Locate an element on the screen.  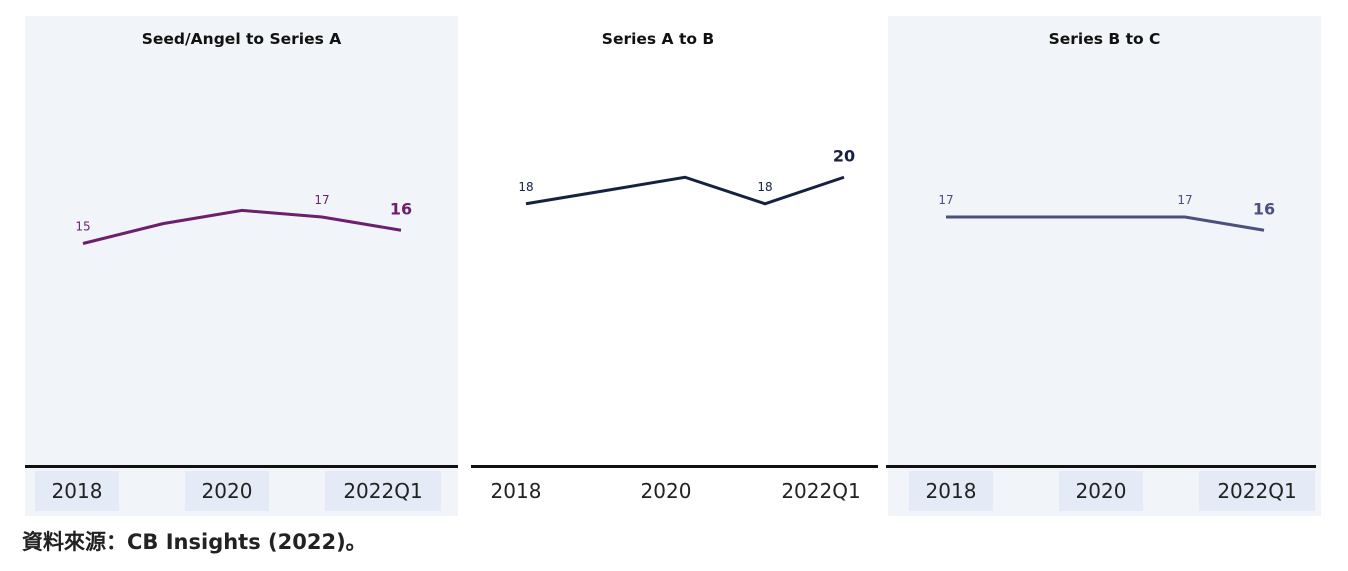
source-note: 資料來源：CB Insights (2022)。 is located at coordinates (194, 542).